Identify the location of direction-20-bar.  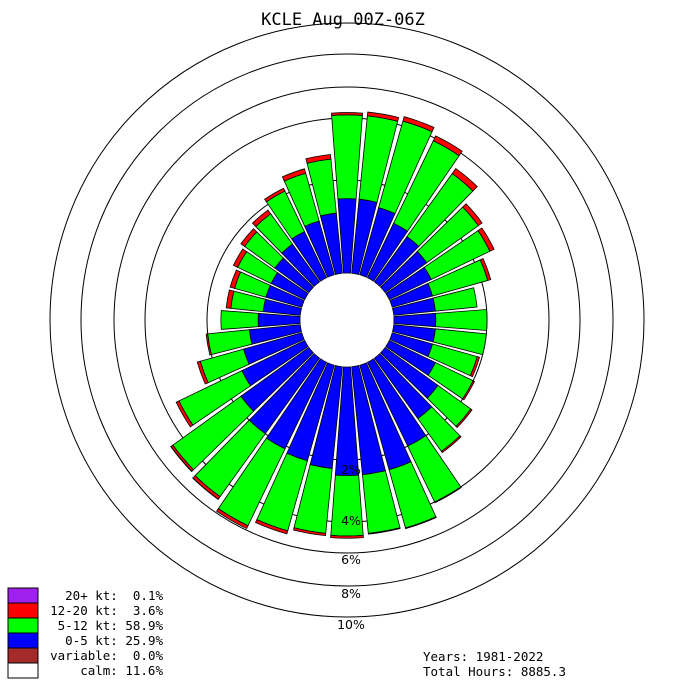
(397, 197).